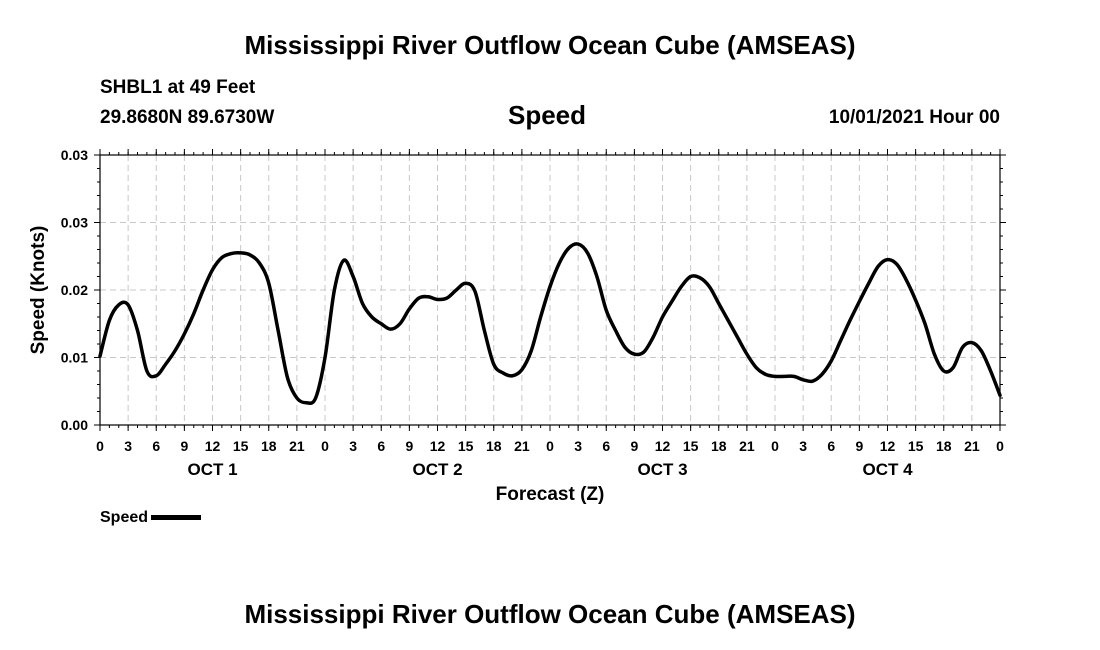 The height and width of the screenshot is (650, 1100). Describe the element at coordinates (914, 117) in the screenshot. I see `forecast-datetime-label: 10/01/2021 Hour 00` at that location.